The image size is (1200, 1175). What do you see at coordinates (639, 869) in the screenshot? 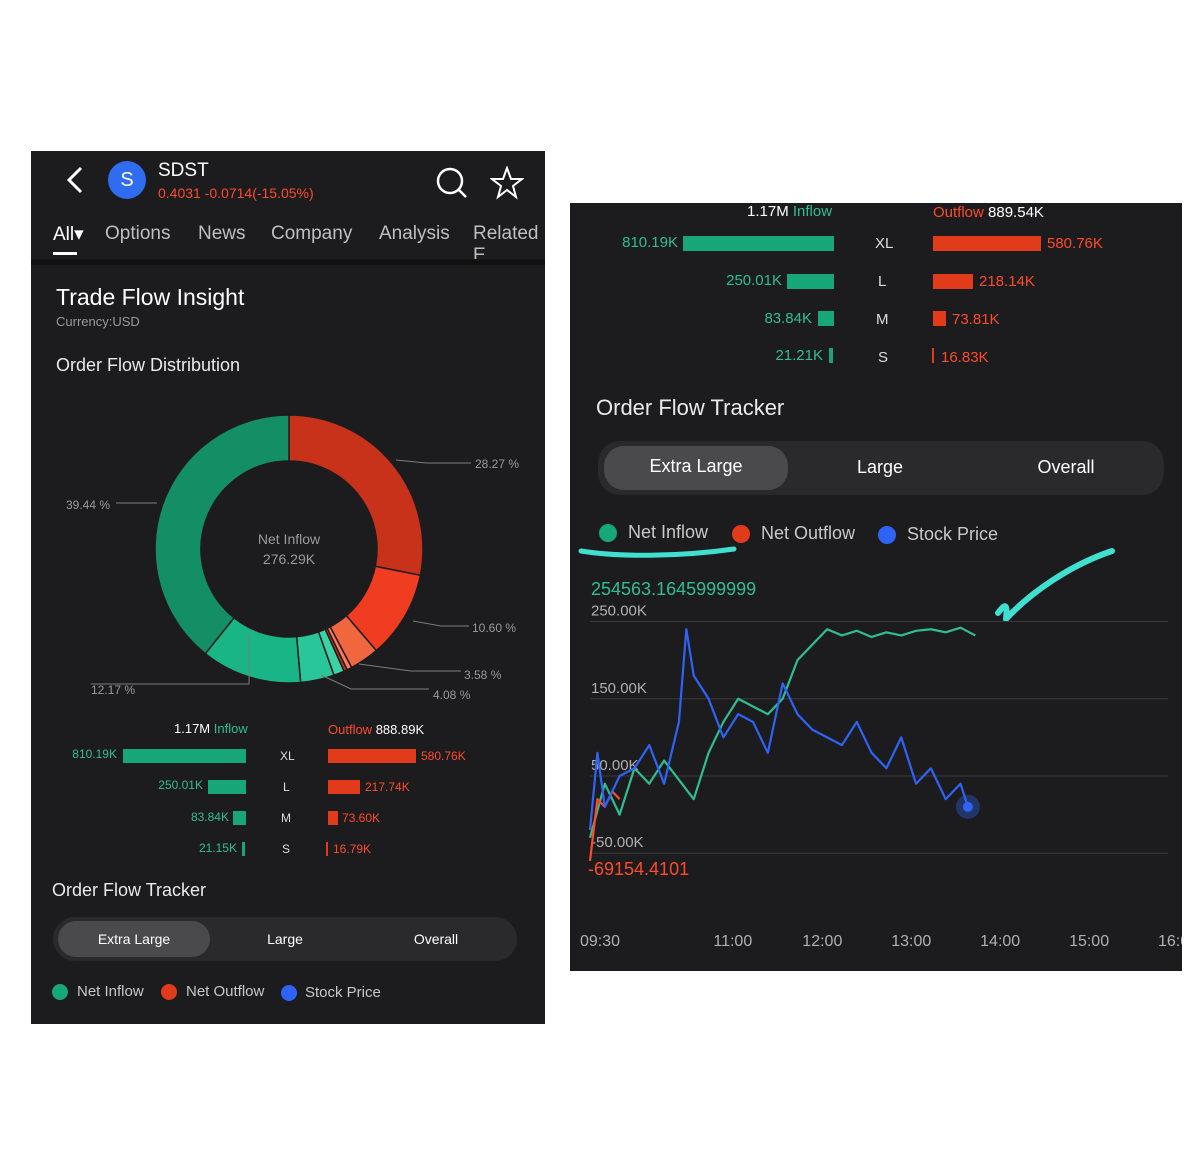
I see `chart-min-label: -69154.4101` at bounding box center [639, 869].